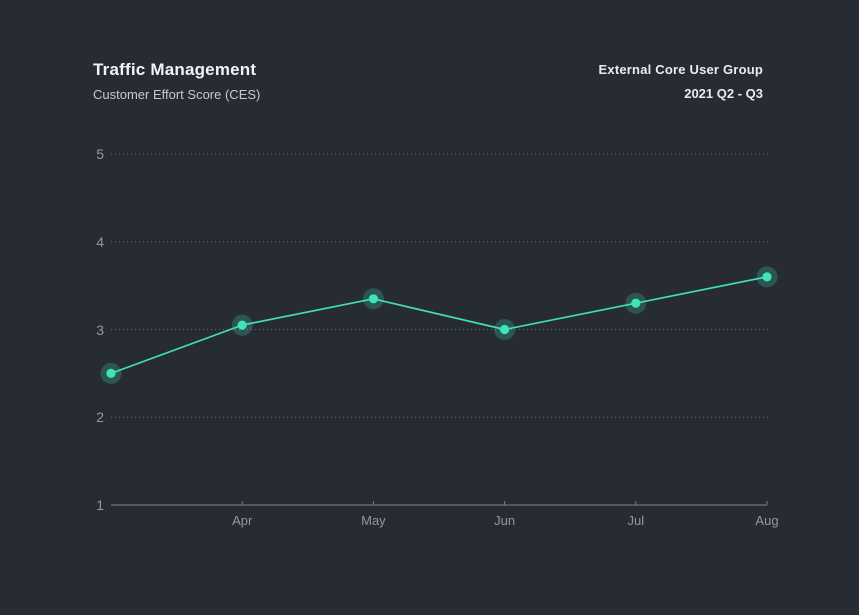 This screenshot has width=859, height=615. What do you see at coordinates (100, 241) in the screenshot?
I see `y-tick-label-4: 4` at bounding box center [100, 241].